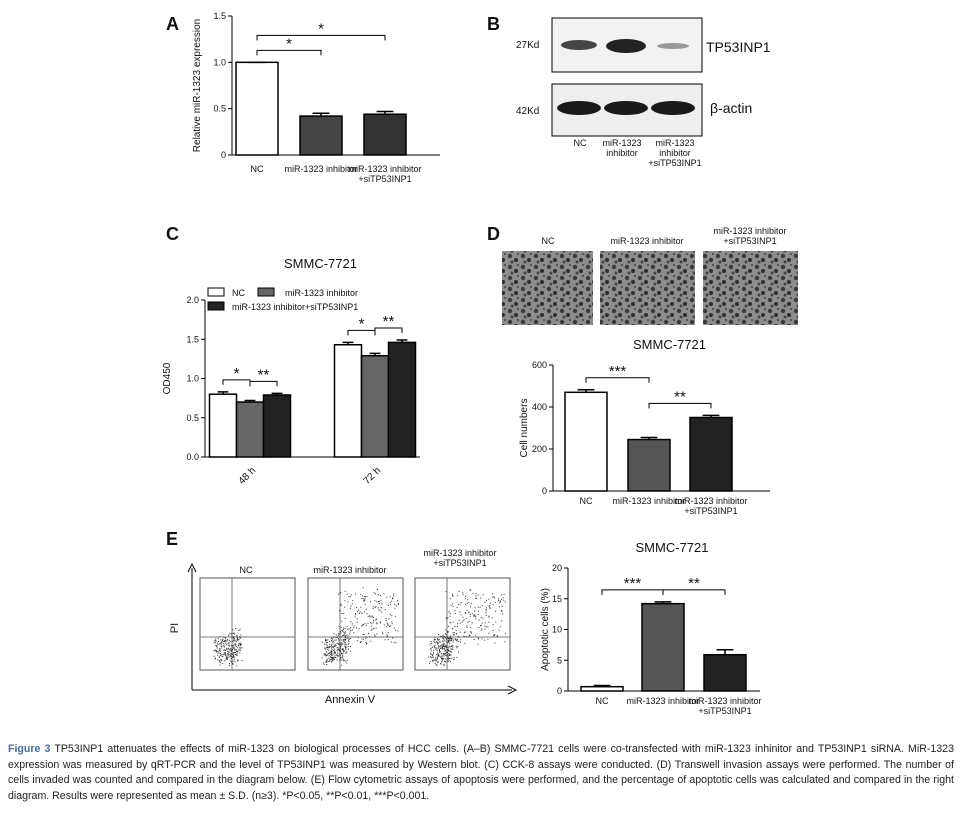  Describe the element at coordinates (618, 371) in the screenshot. I see `significance-label: ***` at that location.